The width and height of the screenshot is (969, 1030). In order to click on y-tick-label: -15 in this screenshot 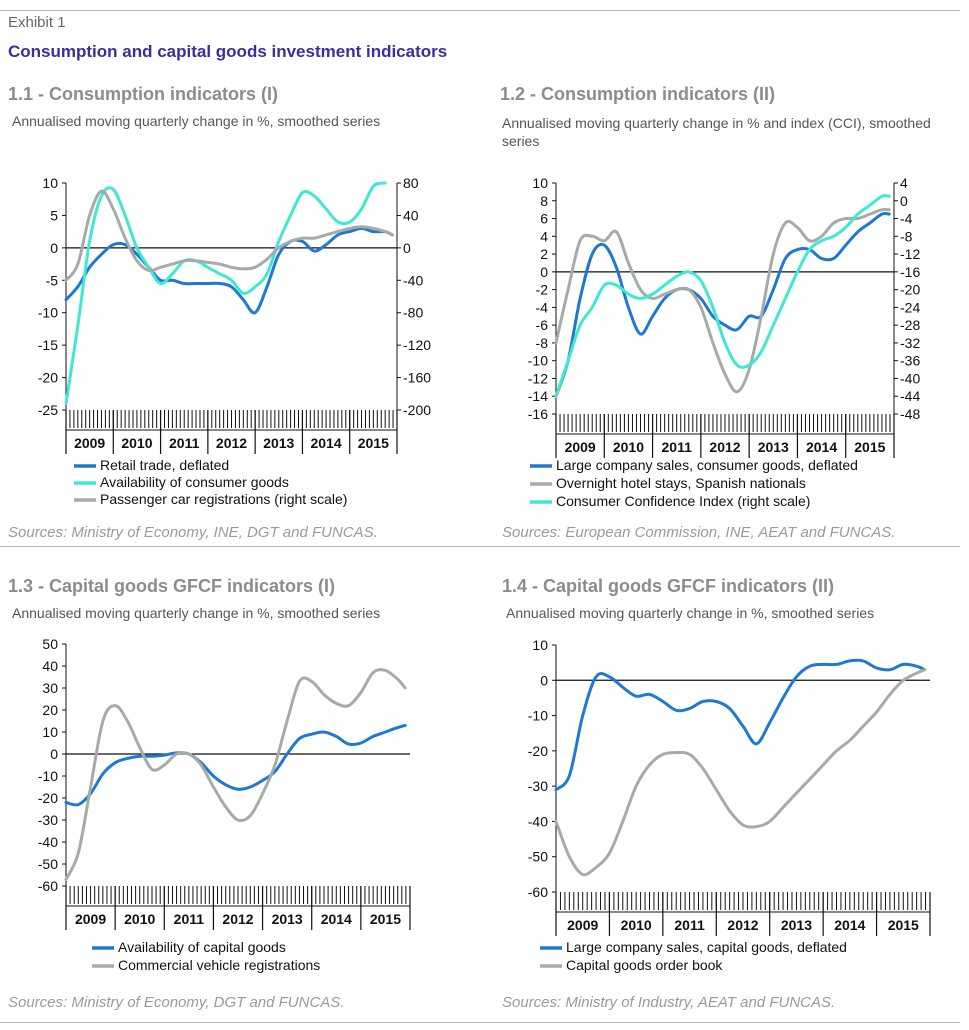, I will do `click(48, 345)`.